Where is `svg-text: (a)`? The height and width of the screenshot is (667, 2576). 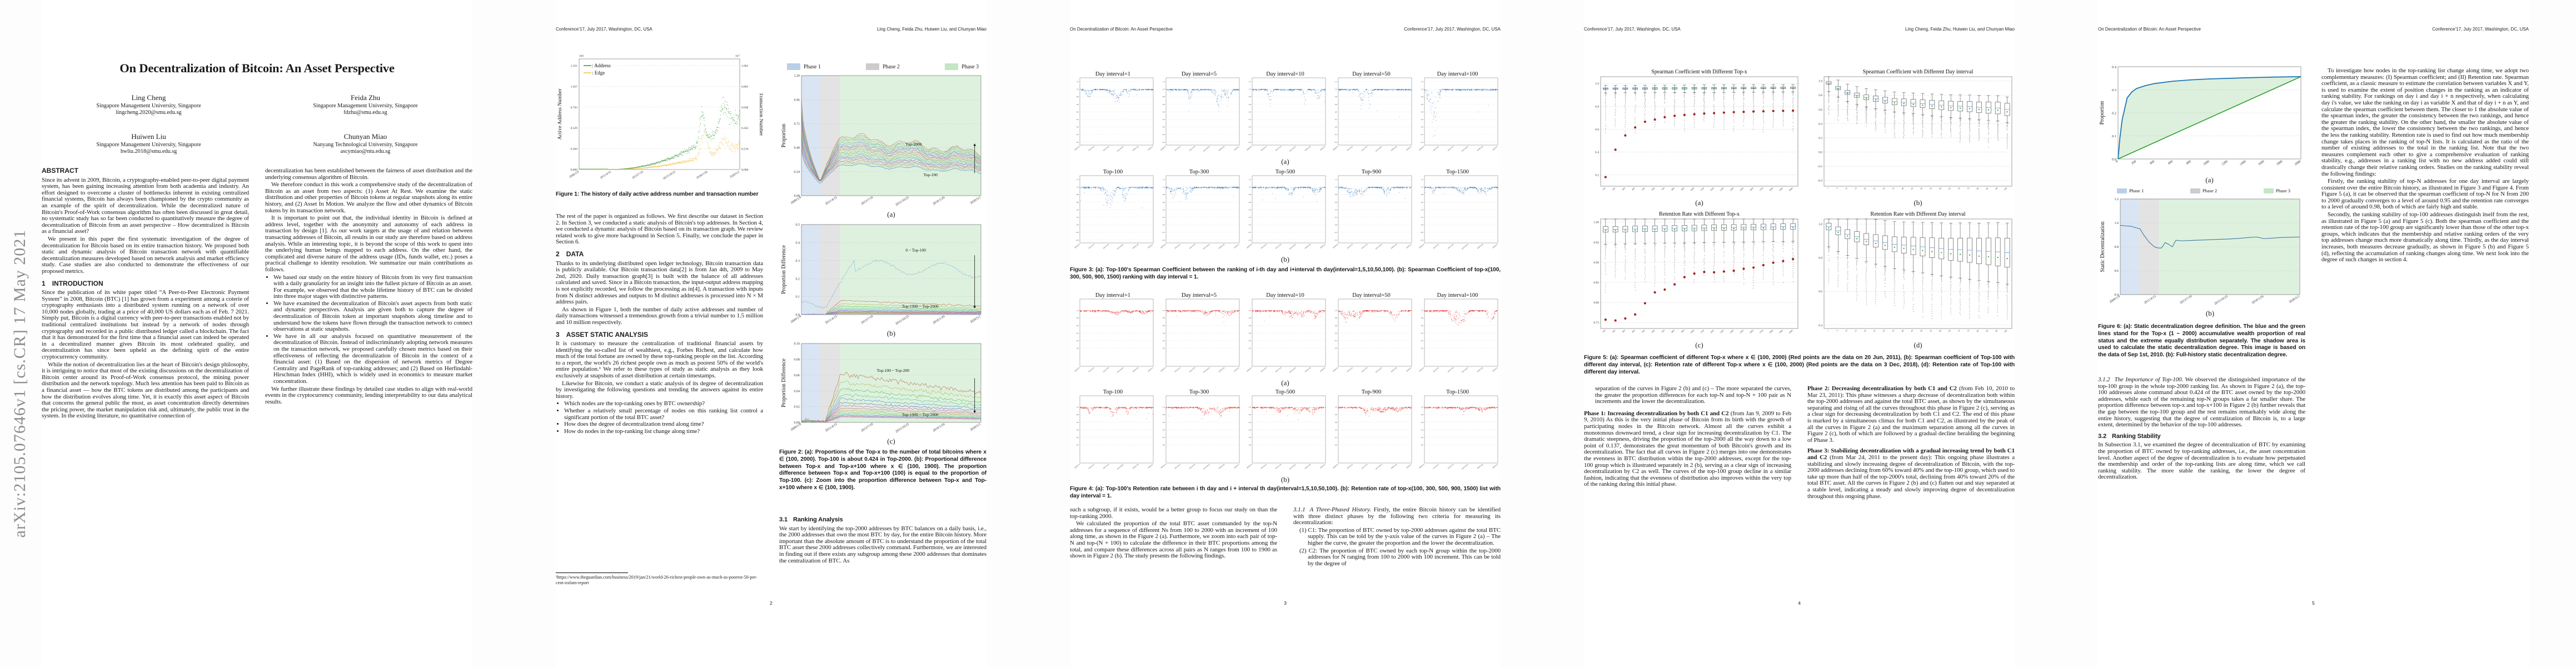
svg-text: (a) is located at coordinates (1285, 161).